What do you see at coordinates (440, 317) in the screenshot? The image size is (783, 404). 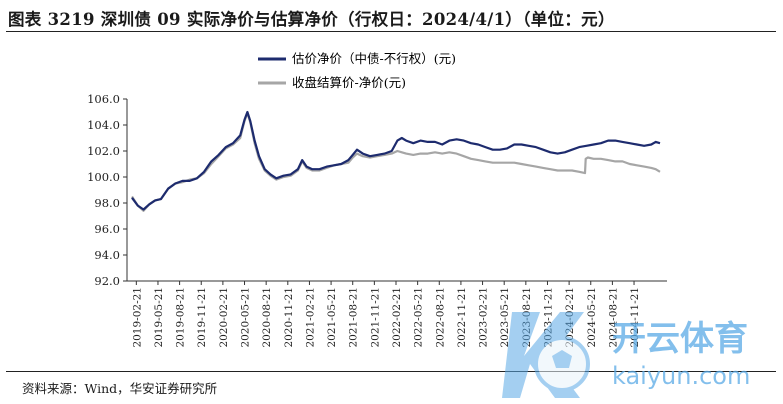 I see `x-tick-label: 2022-08-21` at bounding box center [440, 317].